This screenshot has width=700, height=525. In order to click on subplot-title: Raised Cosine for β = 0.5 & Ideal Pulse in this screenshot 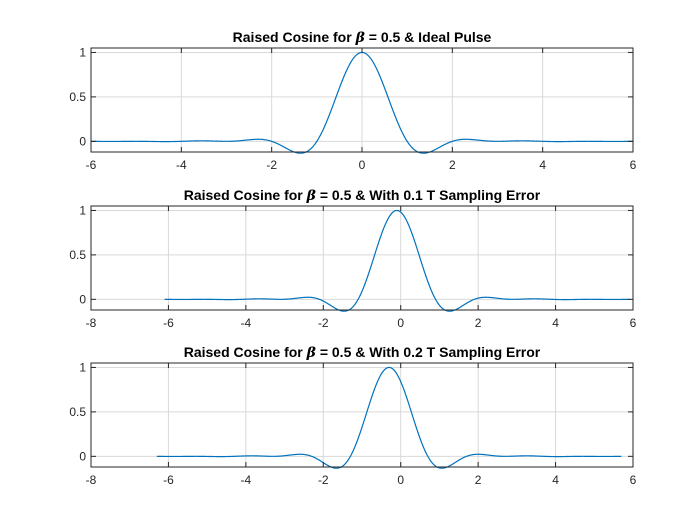, I will do `click(362, 37)`.